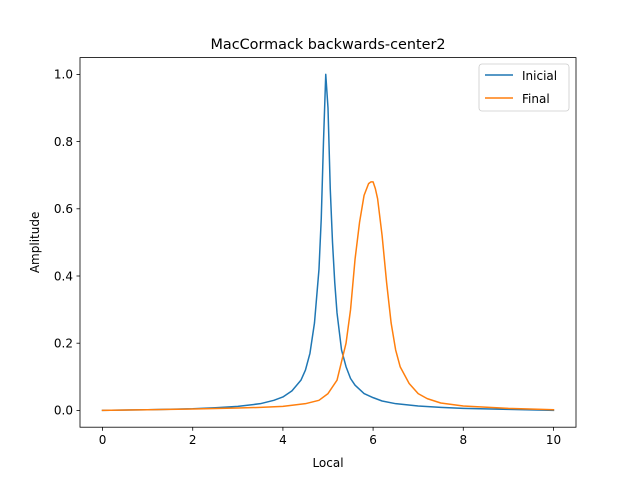 The width and height of the screenshot is (640, 484). Describe the element at coordinates (63, 276) in the screenshot. I see `y-tick-label: 0.4` at that location.